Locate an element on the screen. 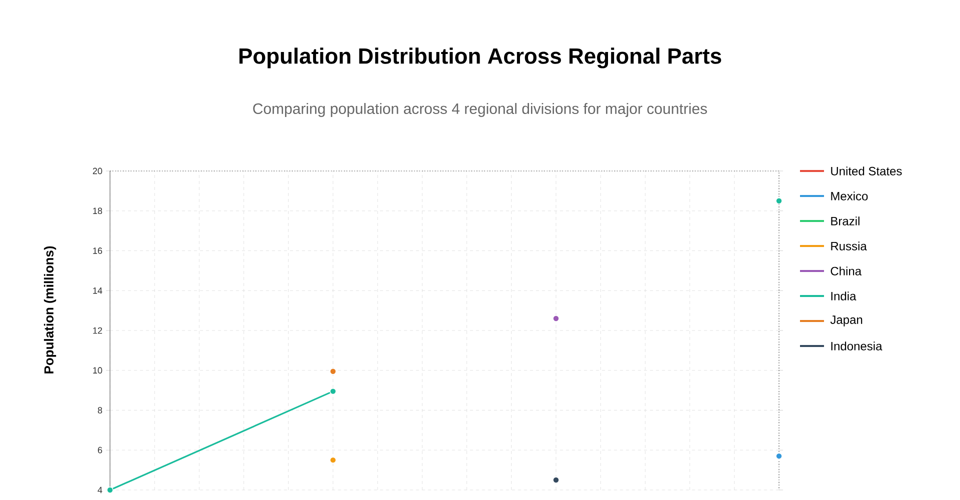 The image size is (960, 500). y-tick-label: 10 is located at coordinates (97, 370).